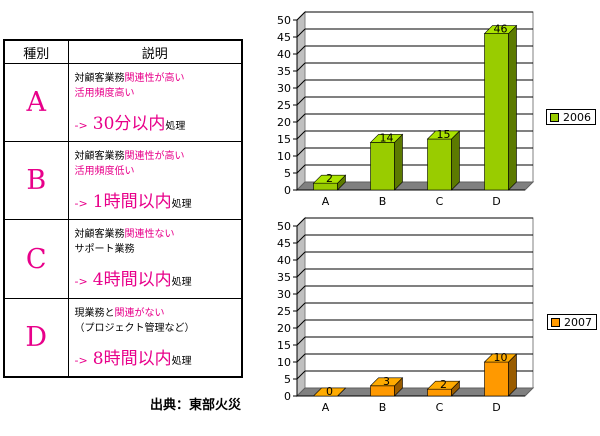  Describe the element at coordinates (36, 259) in the screenshot. I see `category-letter: C` at that location.